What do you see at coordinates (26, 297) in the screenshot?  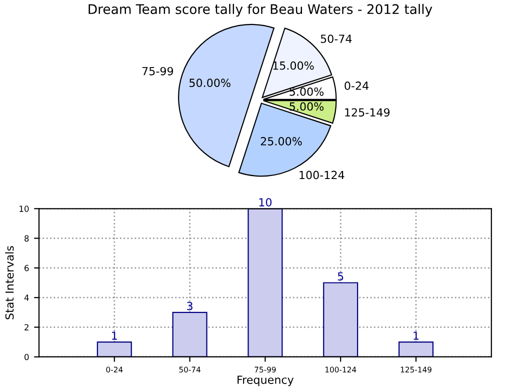 I see `y-tick-label: 4` at bounding box center [26, 297].